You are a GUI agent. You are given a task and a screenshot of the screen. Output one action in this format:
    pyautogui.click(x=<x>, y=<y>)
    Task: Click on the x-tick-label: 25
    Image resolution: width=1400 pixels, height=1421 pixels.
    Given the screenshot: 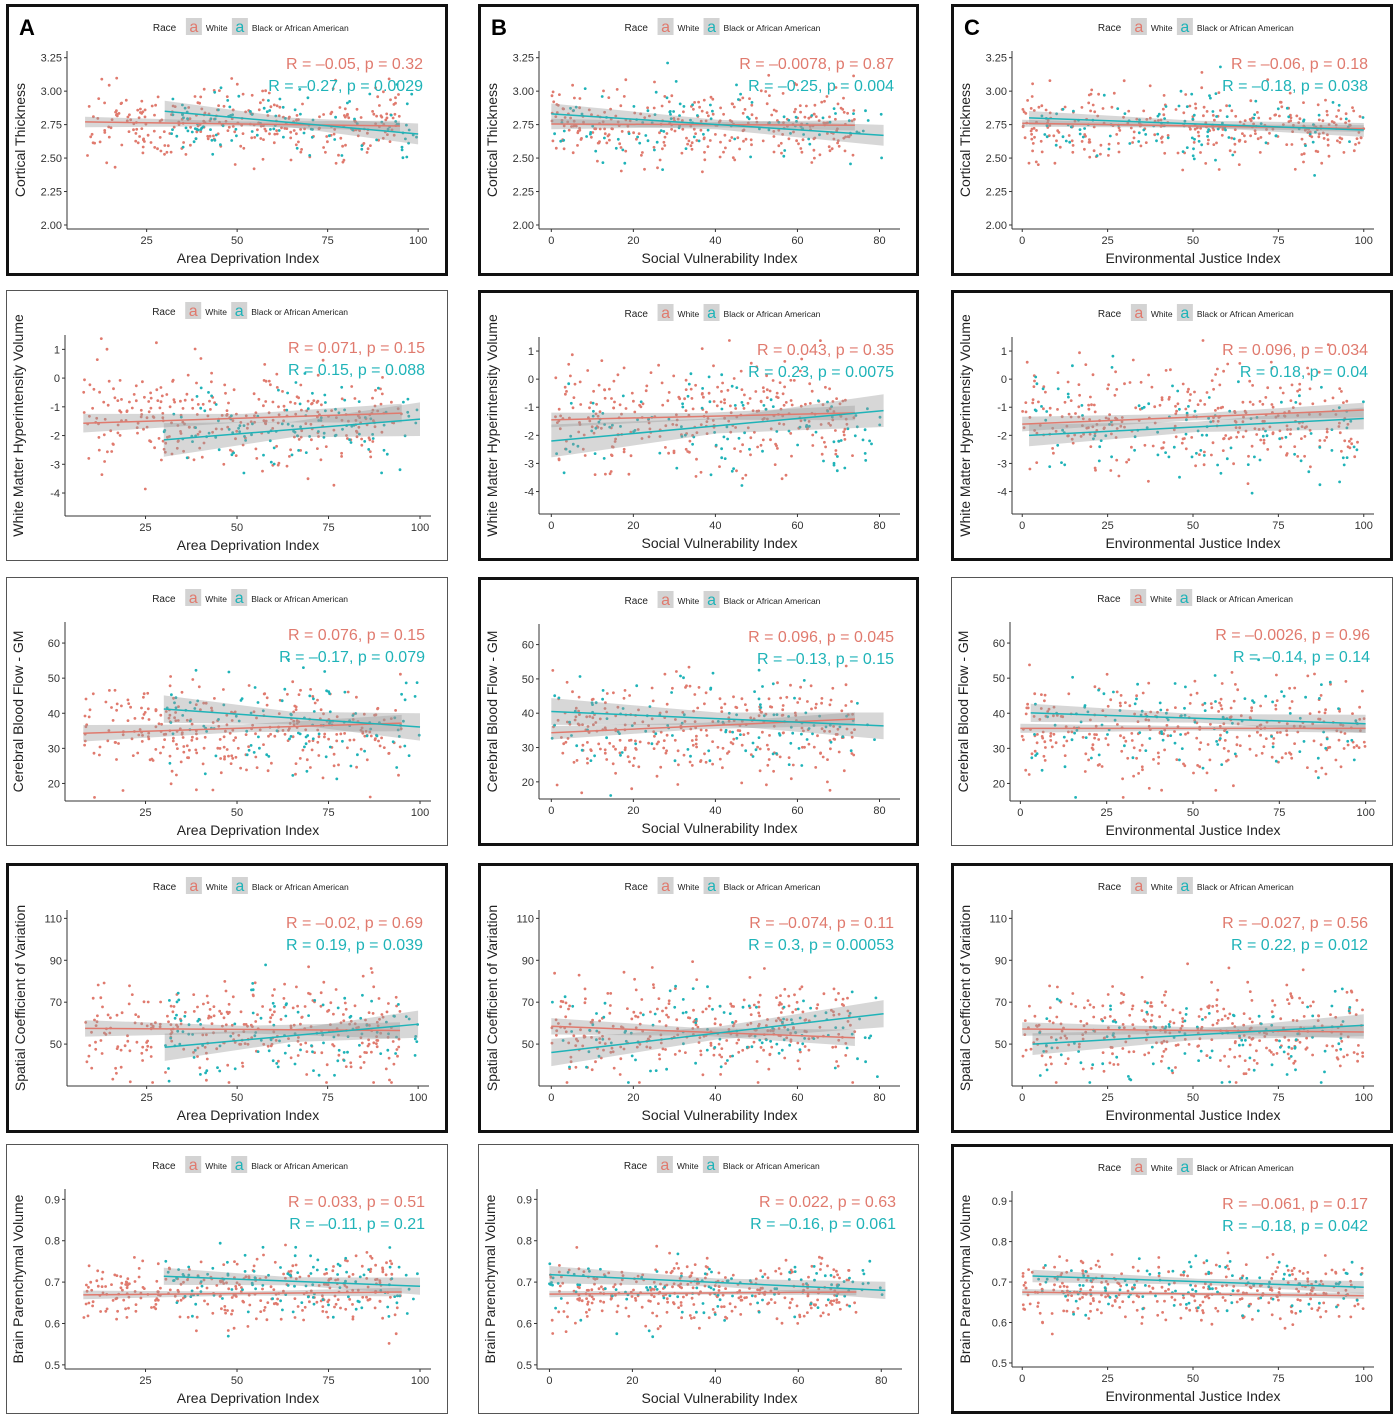 What is the action you would take?
    pyautogui.click(x=147, y=241)
    